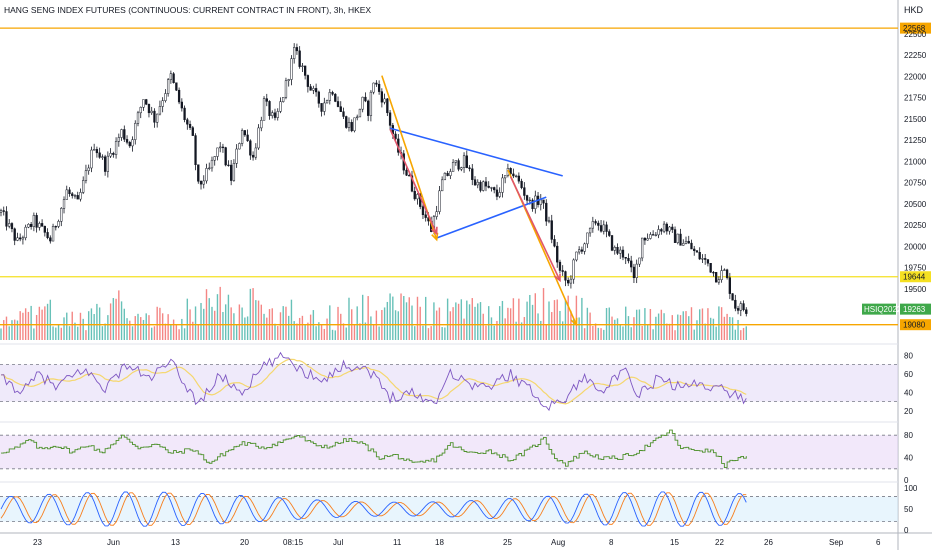 The image size is (932, 550). I want to click on price-tick: 22000, so click(915, 76).